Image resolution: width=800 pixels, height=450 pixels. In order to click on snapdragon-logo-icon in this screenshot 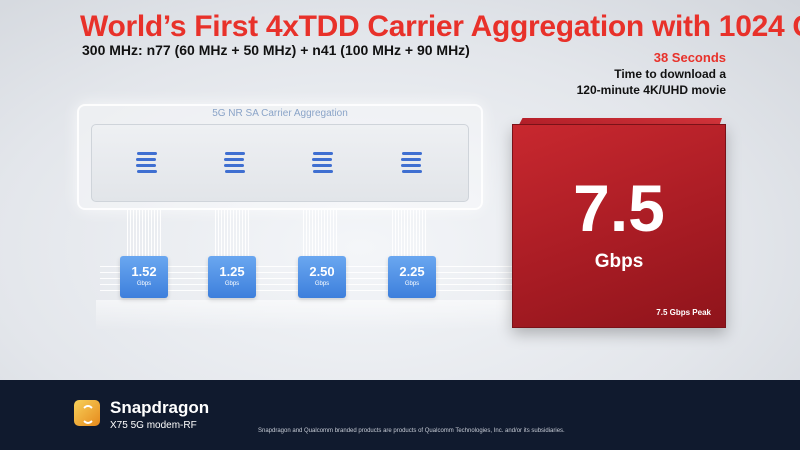, I will do `click(87, 413)`.